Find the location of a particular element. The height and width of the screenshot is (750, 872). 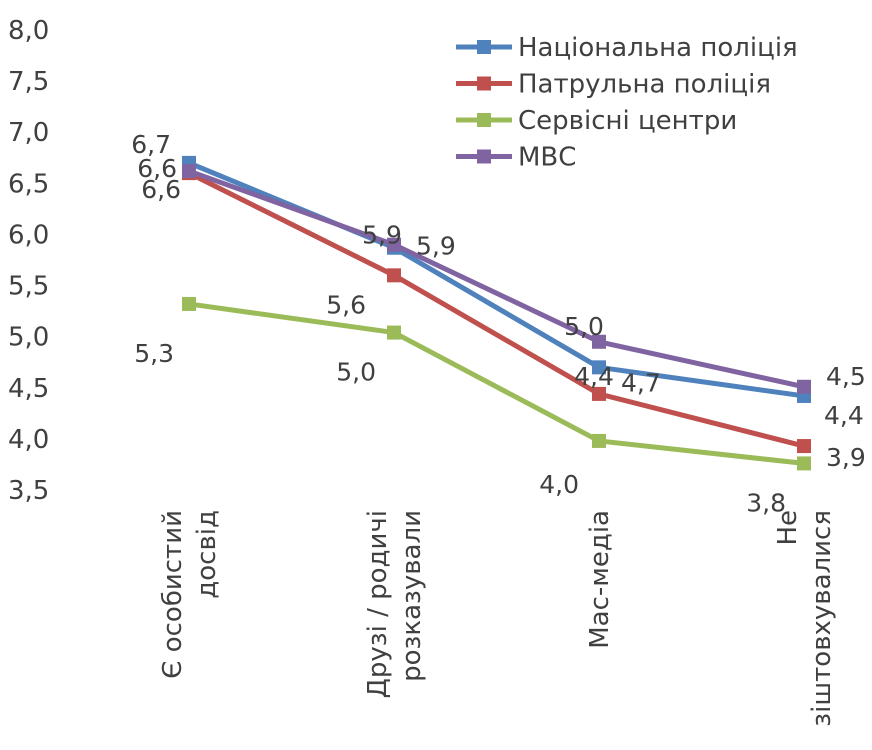

y-tick-label: 3,5 is located at coordinates (28, 491).